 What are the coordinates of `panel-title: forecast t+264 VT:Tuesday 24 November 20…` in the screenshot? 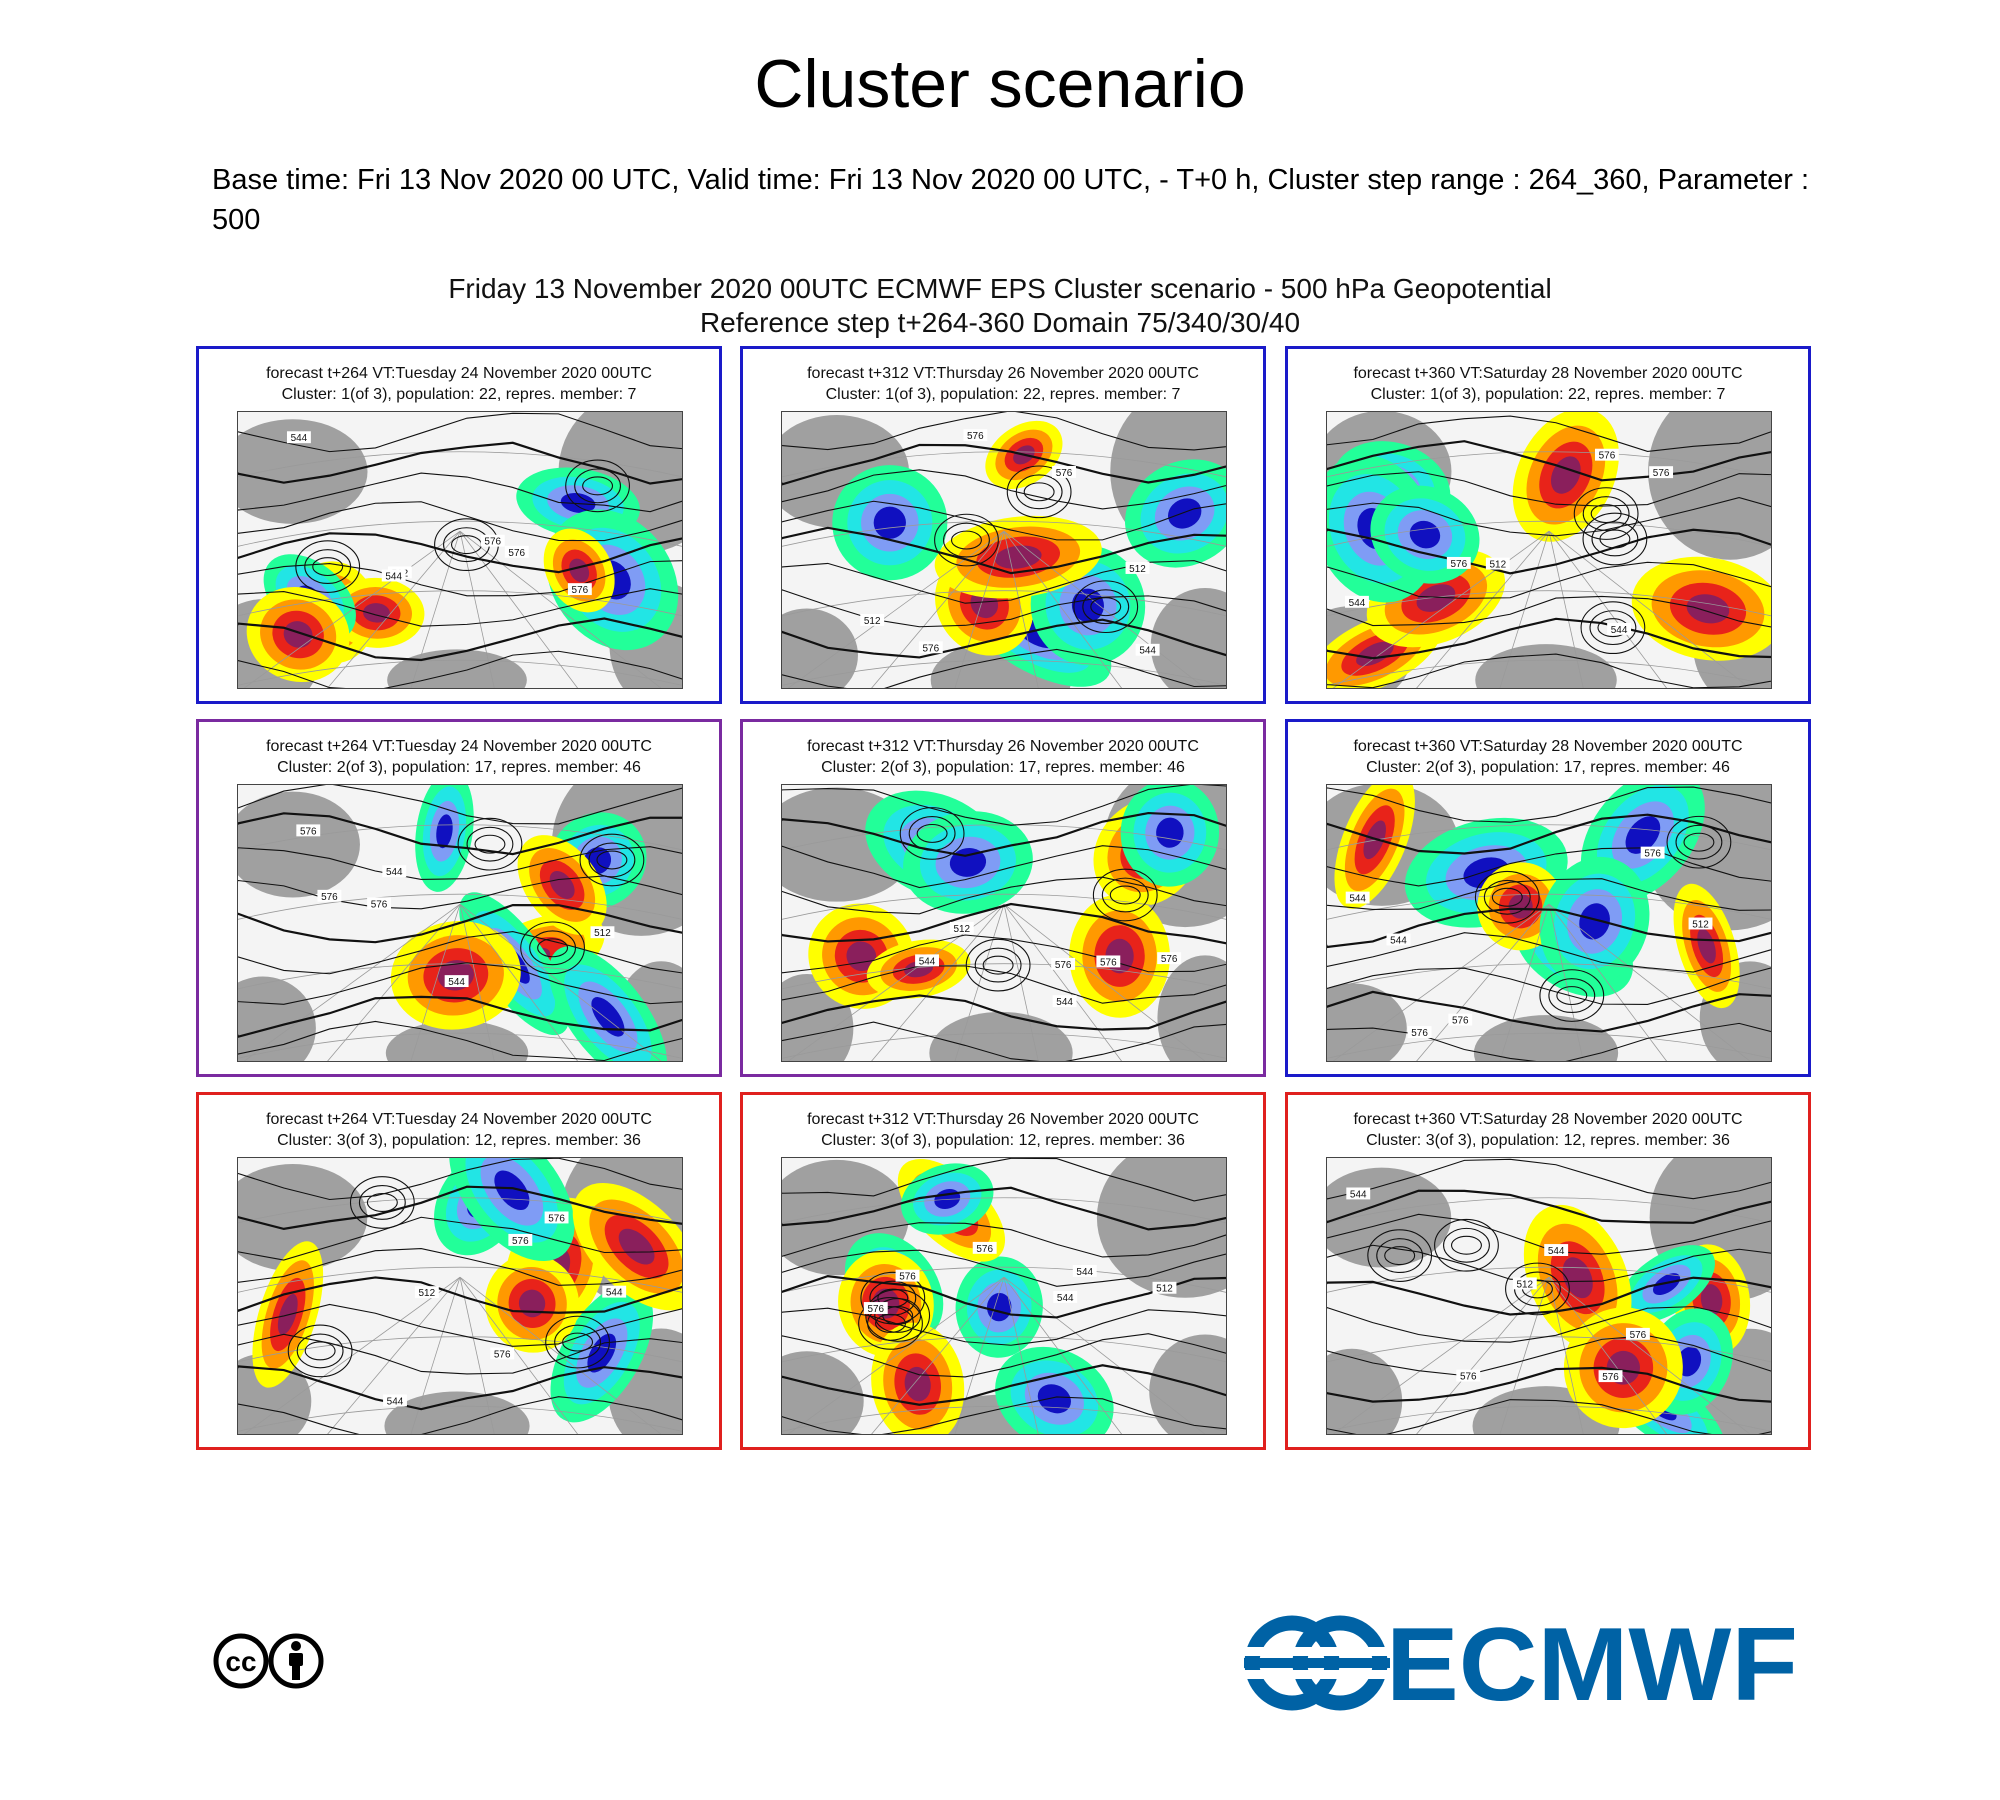 It's located at (459, 757).